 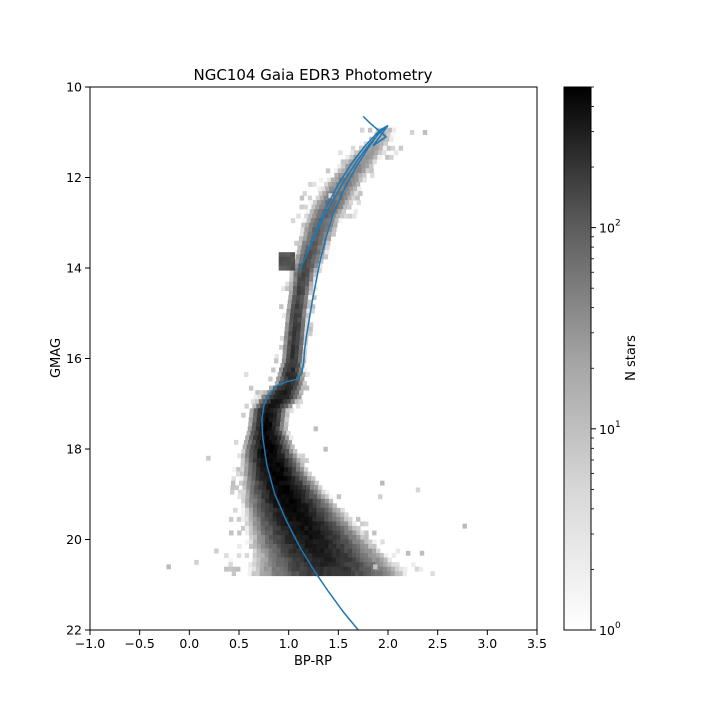 What do you see at coordinates (74, 358) in the screenshot?
I see `y-tick-label: 16` at bounding box center [74, 358].